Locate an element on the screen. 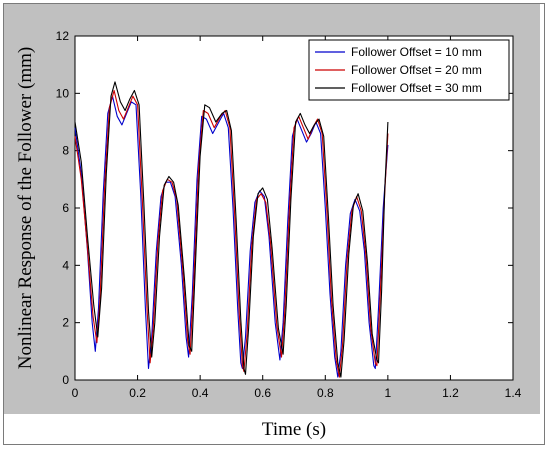 The width and height of the screenshot is (550, 450). y-tick-label: 4 is located at coordinates (65, 265).